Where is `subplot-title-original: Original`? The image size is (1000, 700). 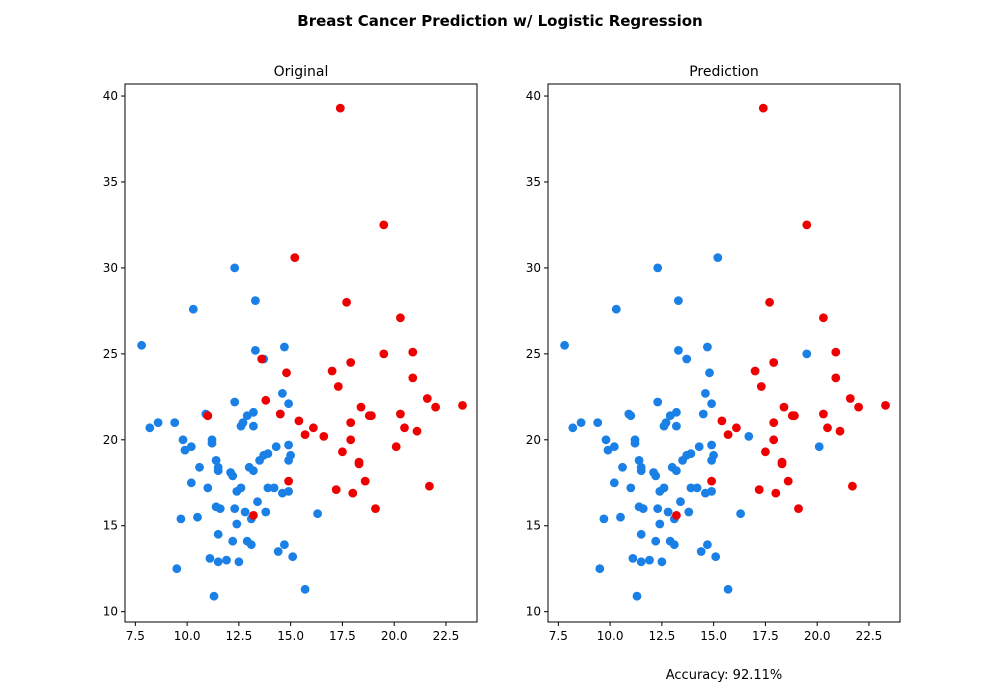 subplot-title-original: Original is located at coordinates (301, 72).